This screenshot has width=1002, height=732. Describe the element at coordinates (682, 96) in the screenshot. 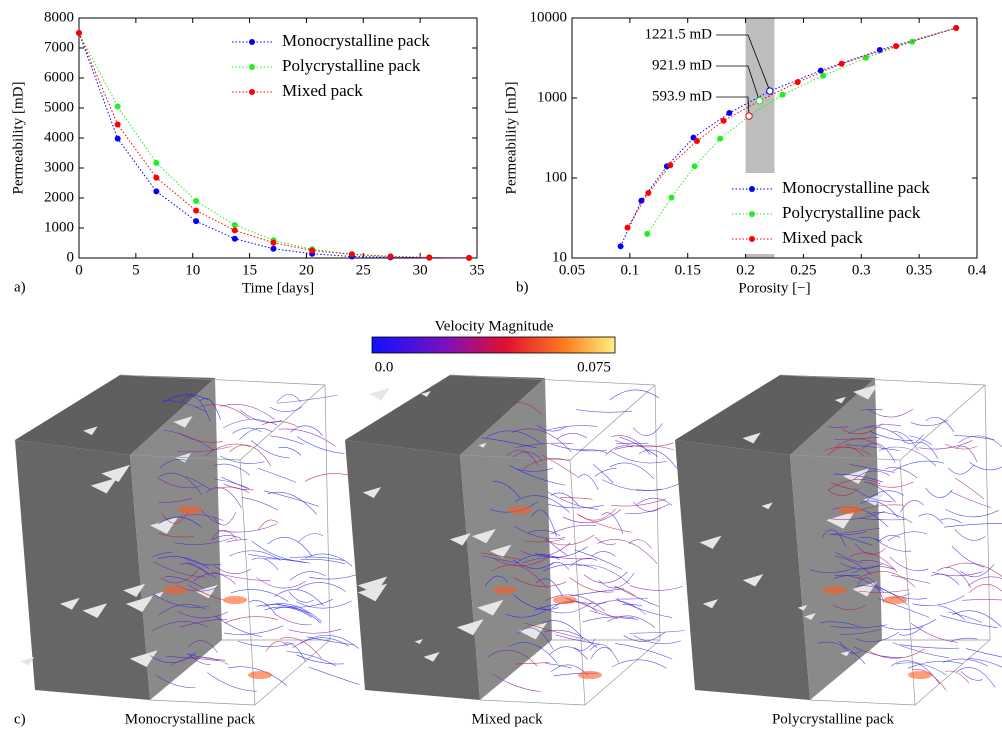

I see `annotation-label: 593.9 mD` at that location.